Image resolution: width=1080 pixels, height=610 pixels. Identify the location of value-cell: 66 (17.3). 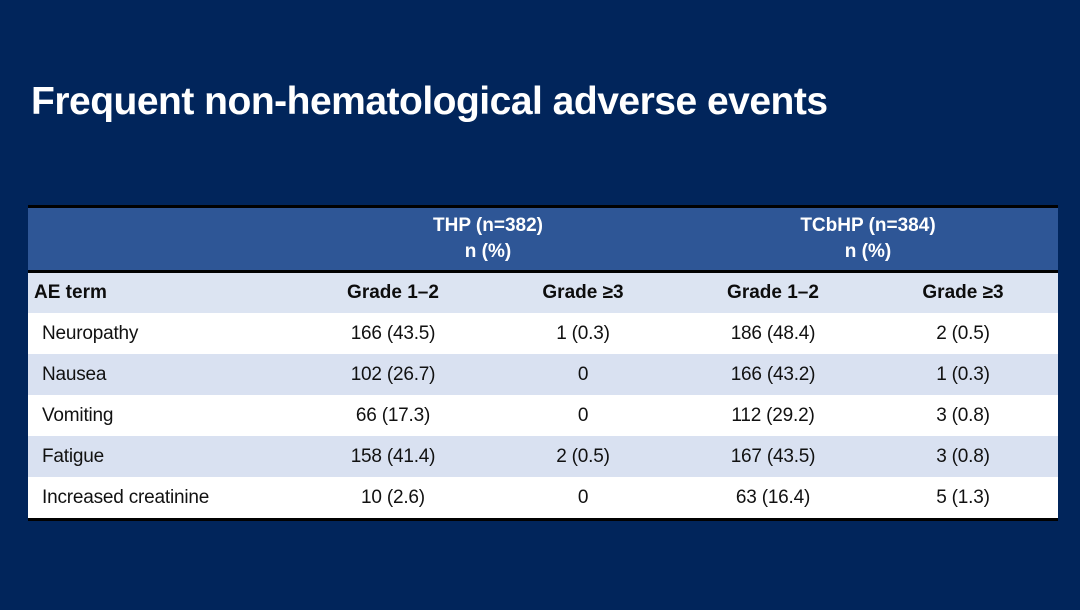
(393, 415).